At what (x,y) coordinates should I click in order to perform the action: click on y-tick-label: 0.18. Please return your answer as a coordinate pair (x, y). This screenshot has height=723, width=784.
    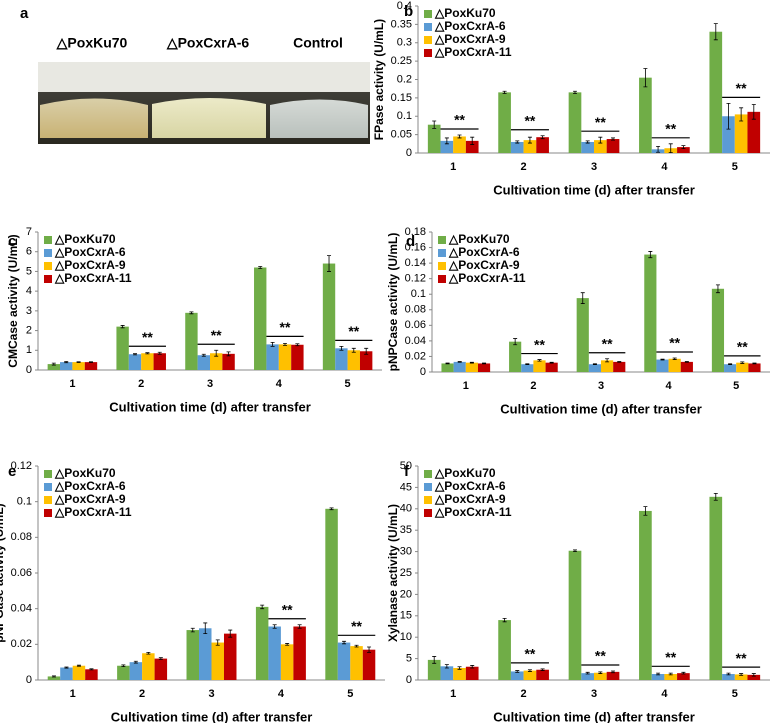
    Looking at the image, I should click on (415, 232).